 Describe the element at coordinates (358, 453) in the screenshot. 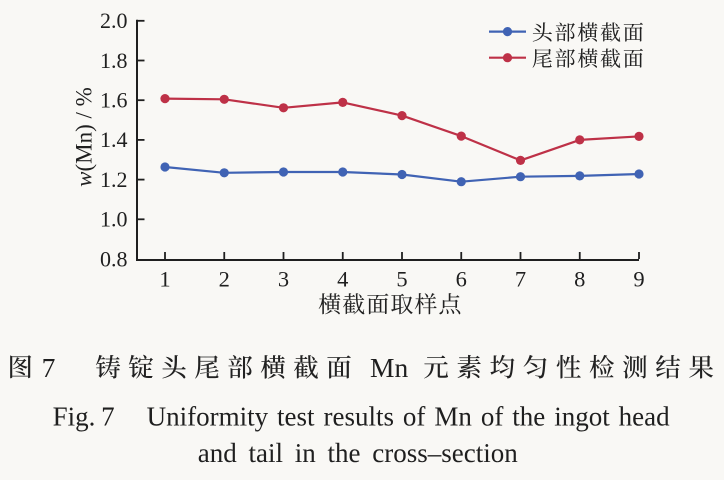

I see `svg-text: and tail in the cross–section` at that location.